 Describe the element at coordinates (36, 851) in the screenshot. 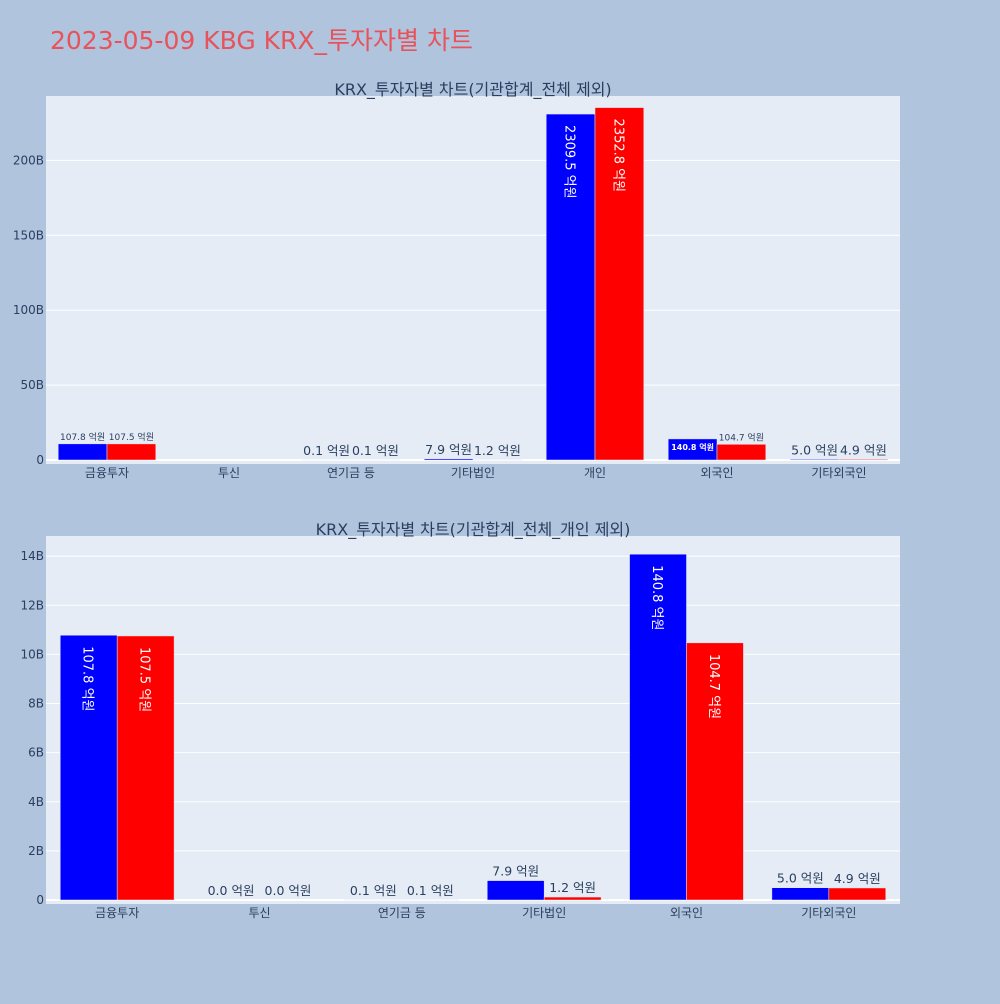

I see `y-tick-label: 2B` at that location.